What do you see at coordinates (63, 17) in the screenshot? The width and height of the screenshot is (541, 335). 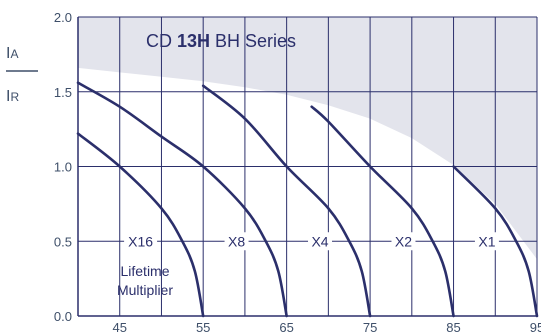 I see `y-tick-label: 2.0` at bounding box center [63, 17].